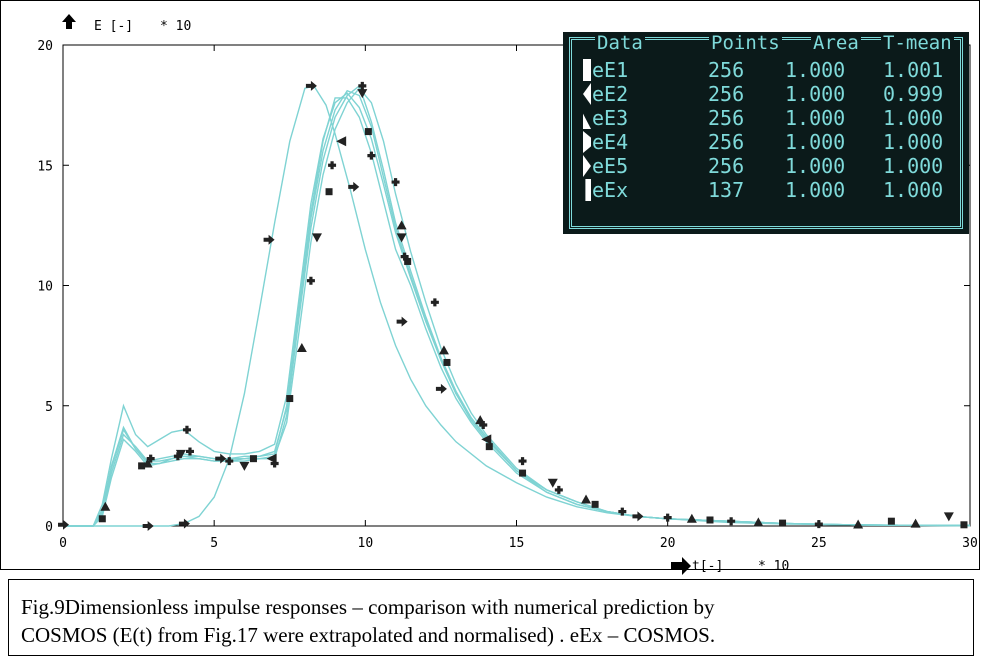  I want to click on legend-cell-points: 137, so click(726, 190).